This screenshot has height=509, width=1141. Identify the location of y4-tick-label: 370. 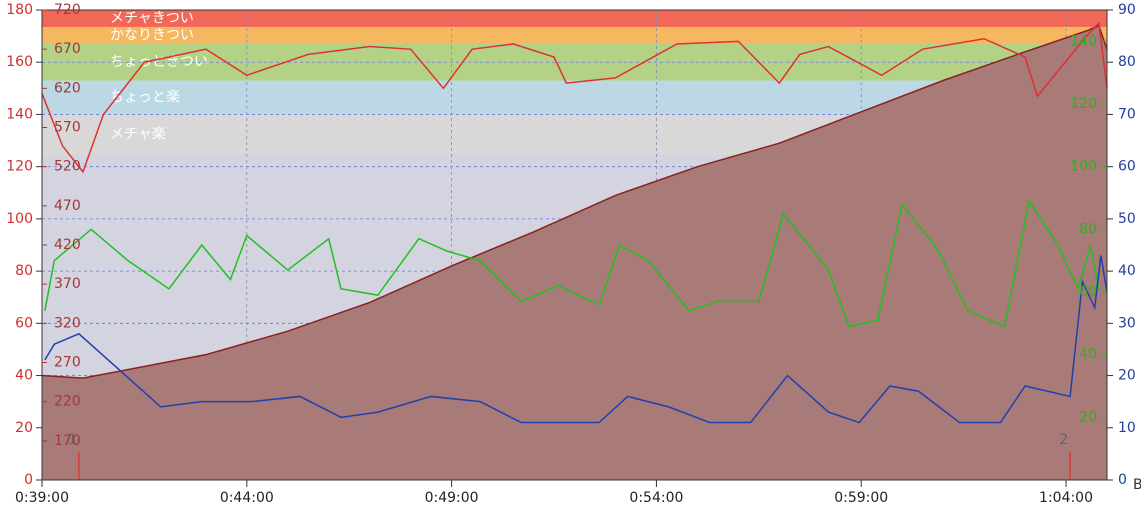
(67, 284).